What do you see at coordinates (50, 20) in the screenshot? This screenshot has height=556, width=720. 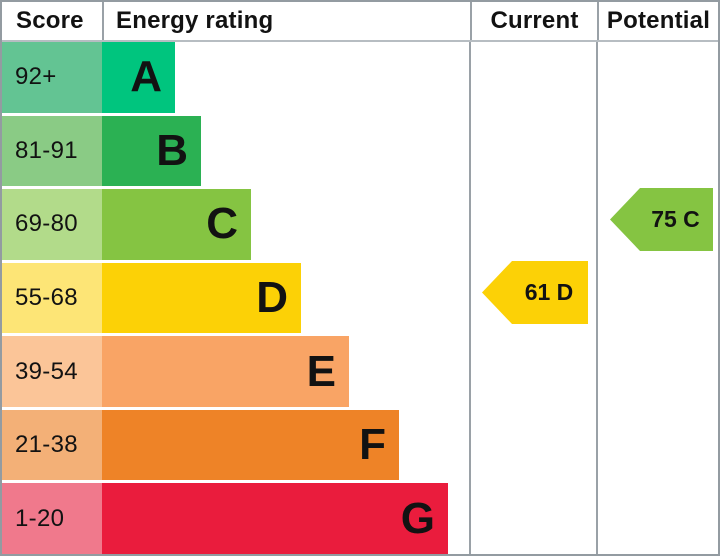 I see `score-header-label: Score` at bounding box center [50, 20].